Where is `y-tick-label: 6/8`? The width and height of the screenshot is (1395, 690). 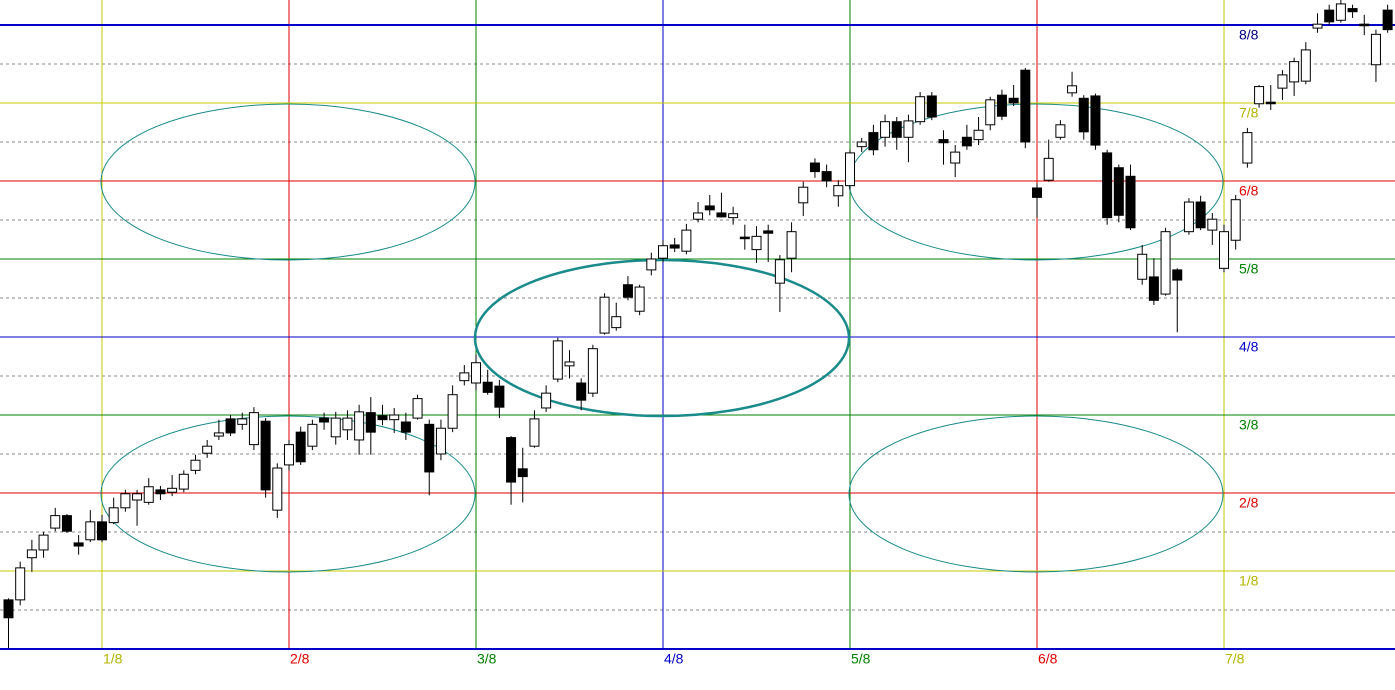 y-tick-label: 6/8 is located at coordinates (1249, 191).